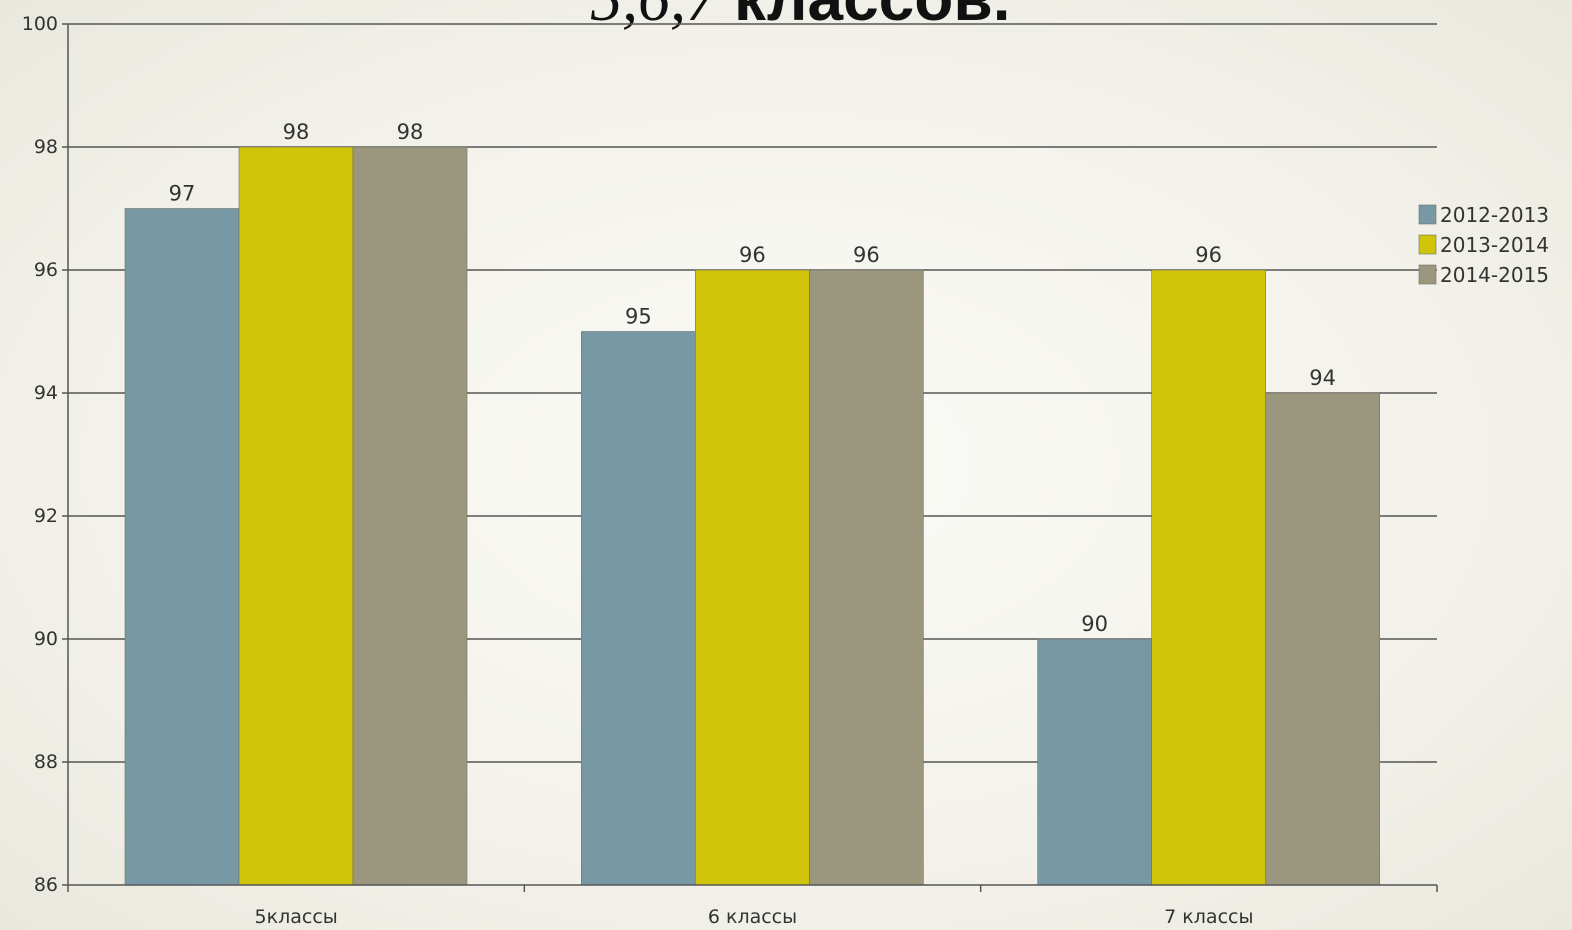 Image resolution: width=1572 pixels, height=930 pixels. What do you see at coordinates (46, 762) in the screenshot?
I see `y-tick-label: 88` at bounding box center [46, 762].